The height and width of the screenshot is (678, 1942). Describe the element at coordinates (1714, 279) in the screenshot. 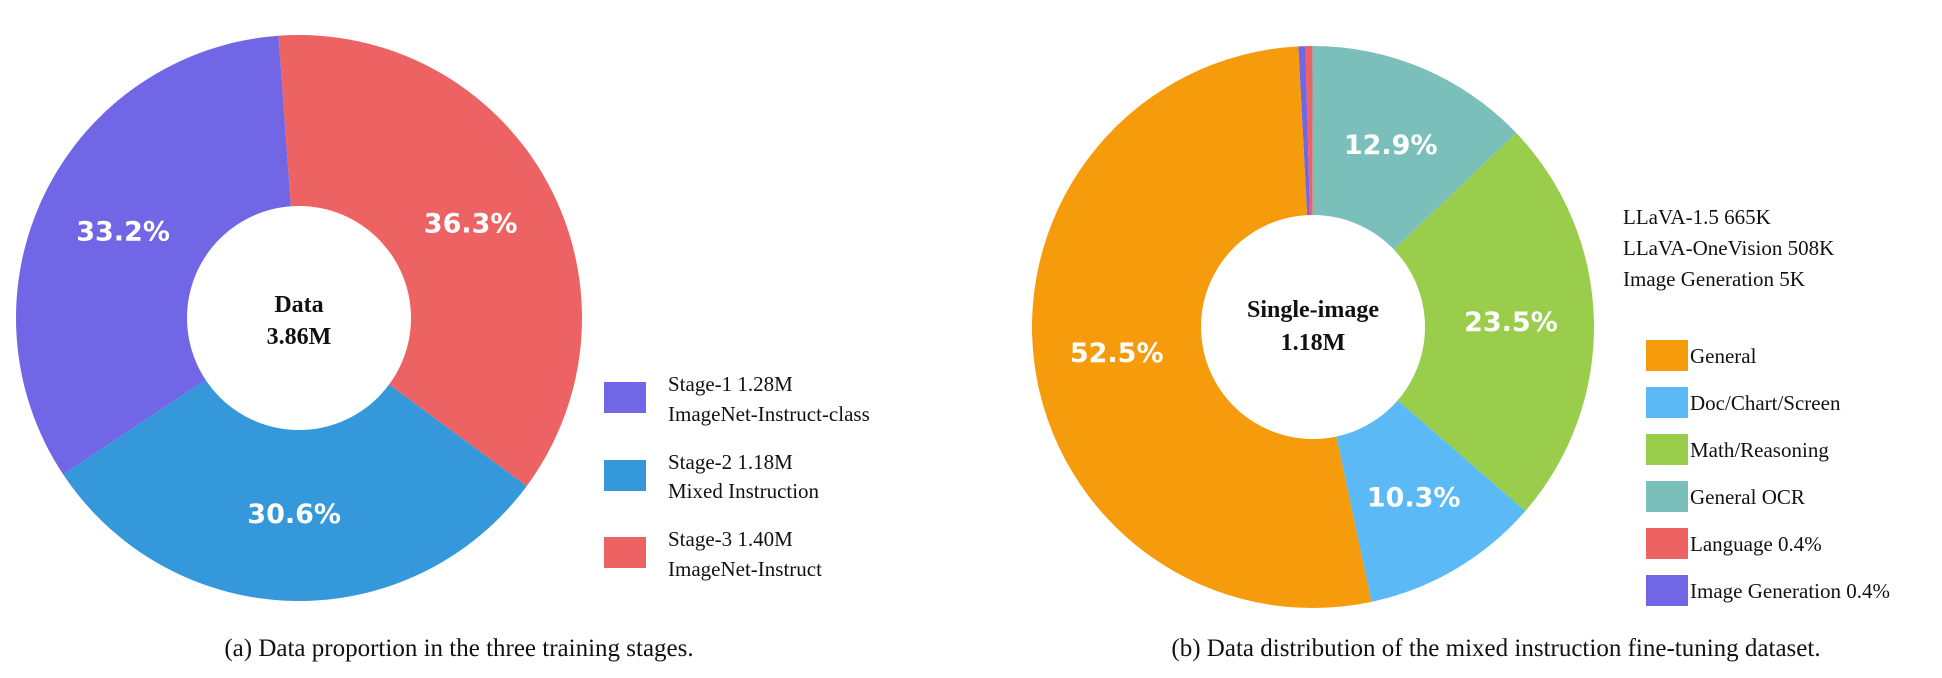

I see `source-image-generation: Image Generation 5K` at that location.